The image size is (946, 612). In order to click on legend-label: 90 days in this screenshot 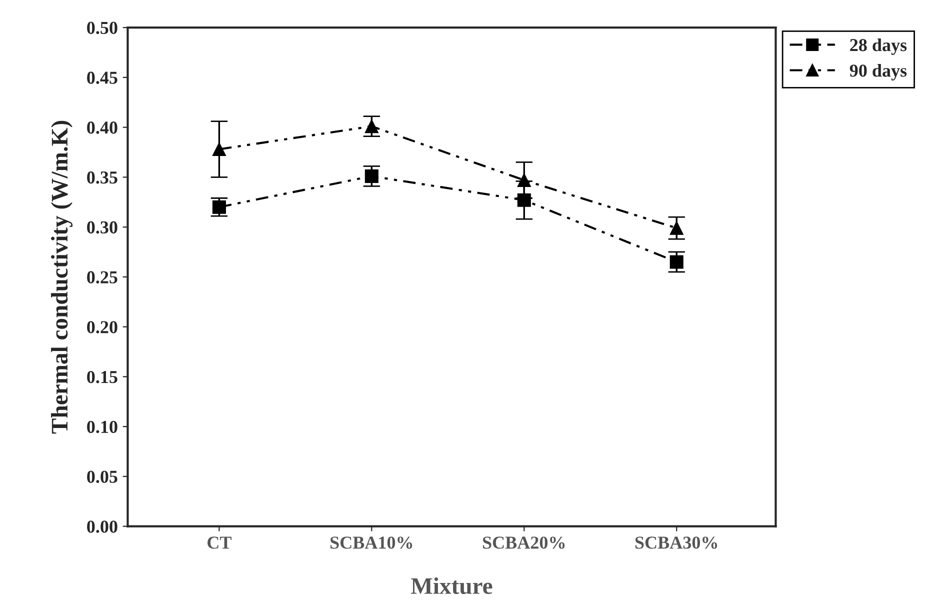, I will do `click(878, 72)`.